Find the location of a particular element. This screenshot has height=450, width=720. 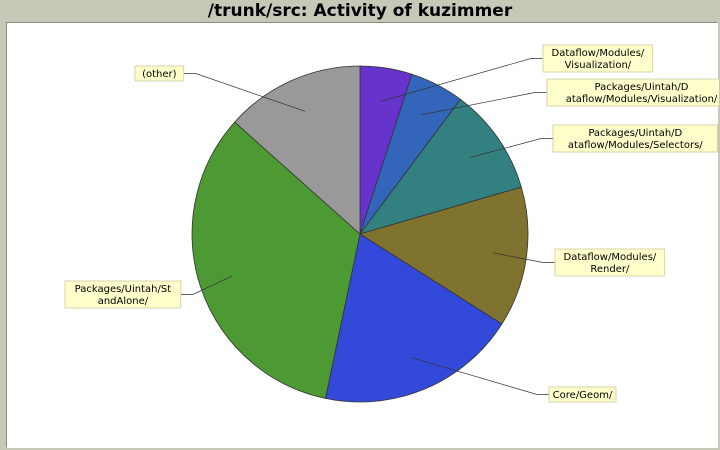

slice-label: Core/Geom/ is located at coordinates (583, 395).